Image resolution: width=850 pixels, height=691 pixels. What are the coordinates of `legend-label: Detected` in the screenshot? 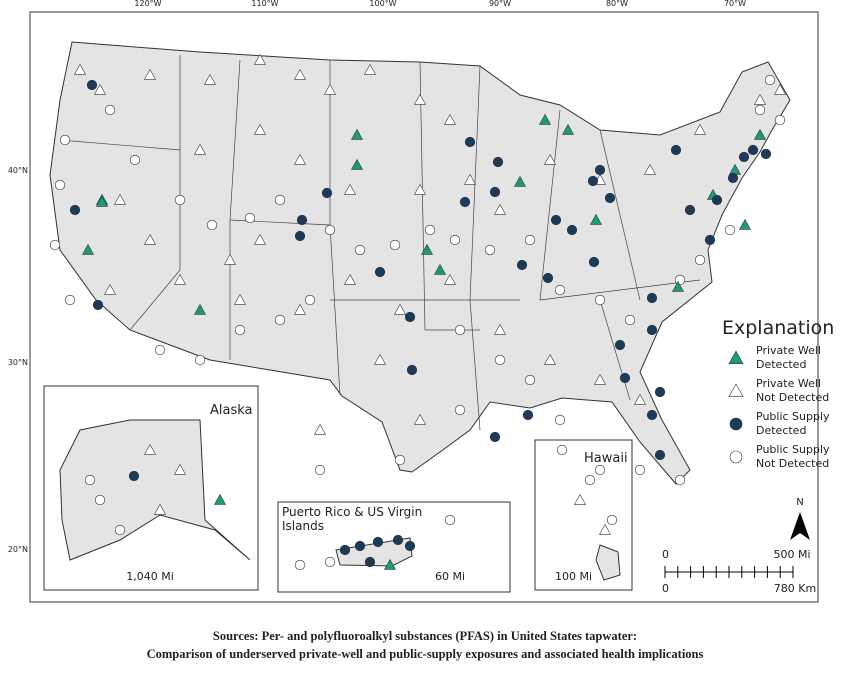 It's located at (781, 430).